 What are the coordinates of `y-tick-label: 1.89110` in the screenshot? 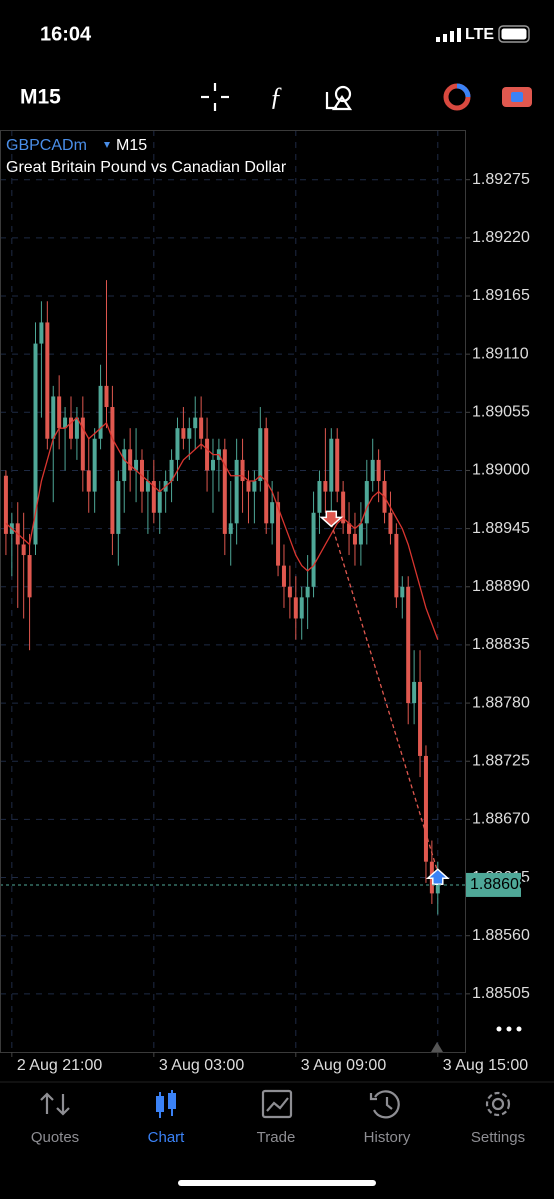 It's located at (500, 353).